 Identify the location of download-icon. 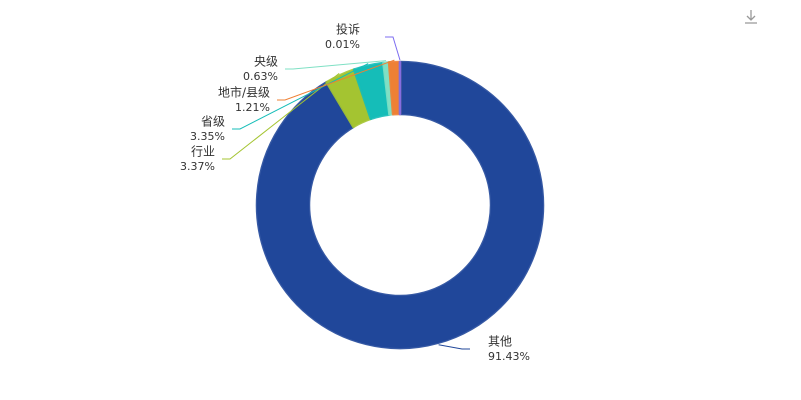
(751, 17).